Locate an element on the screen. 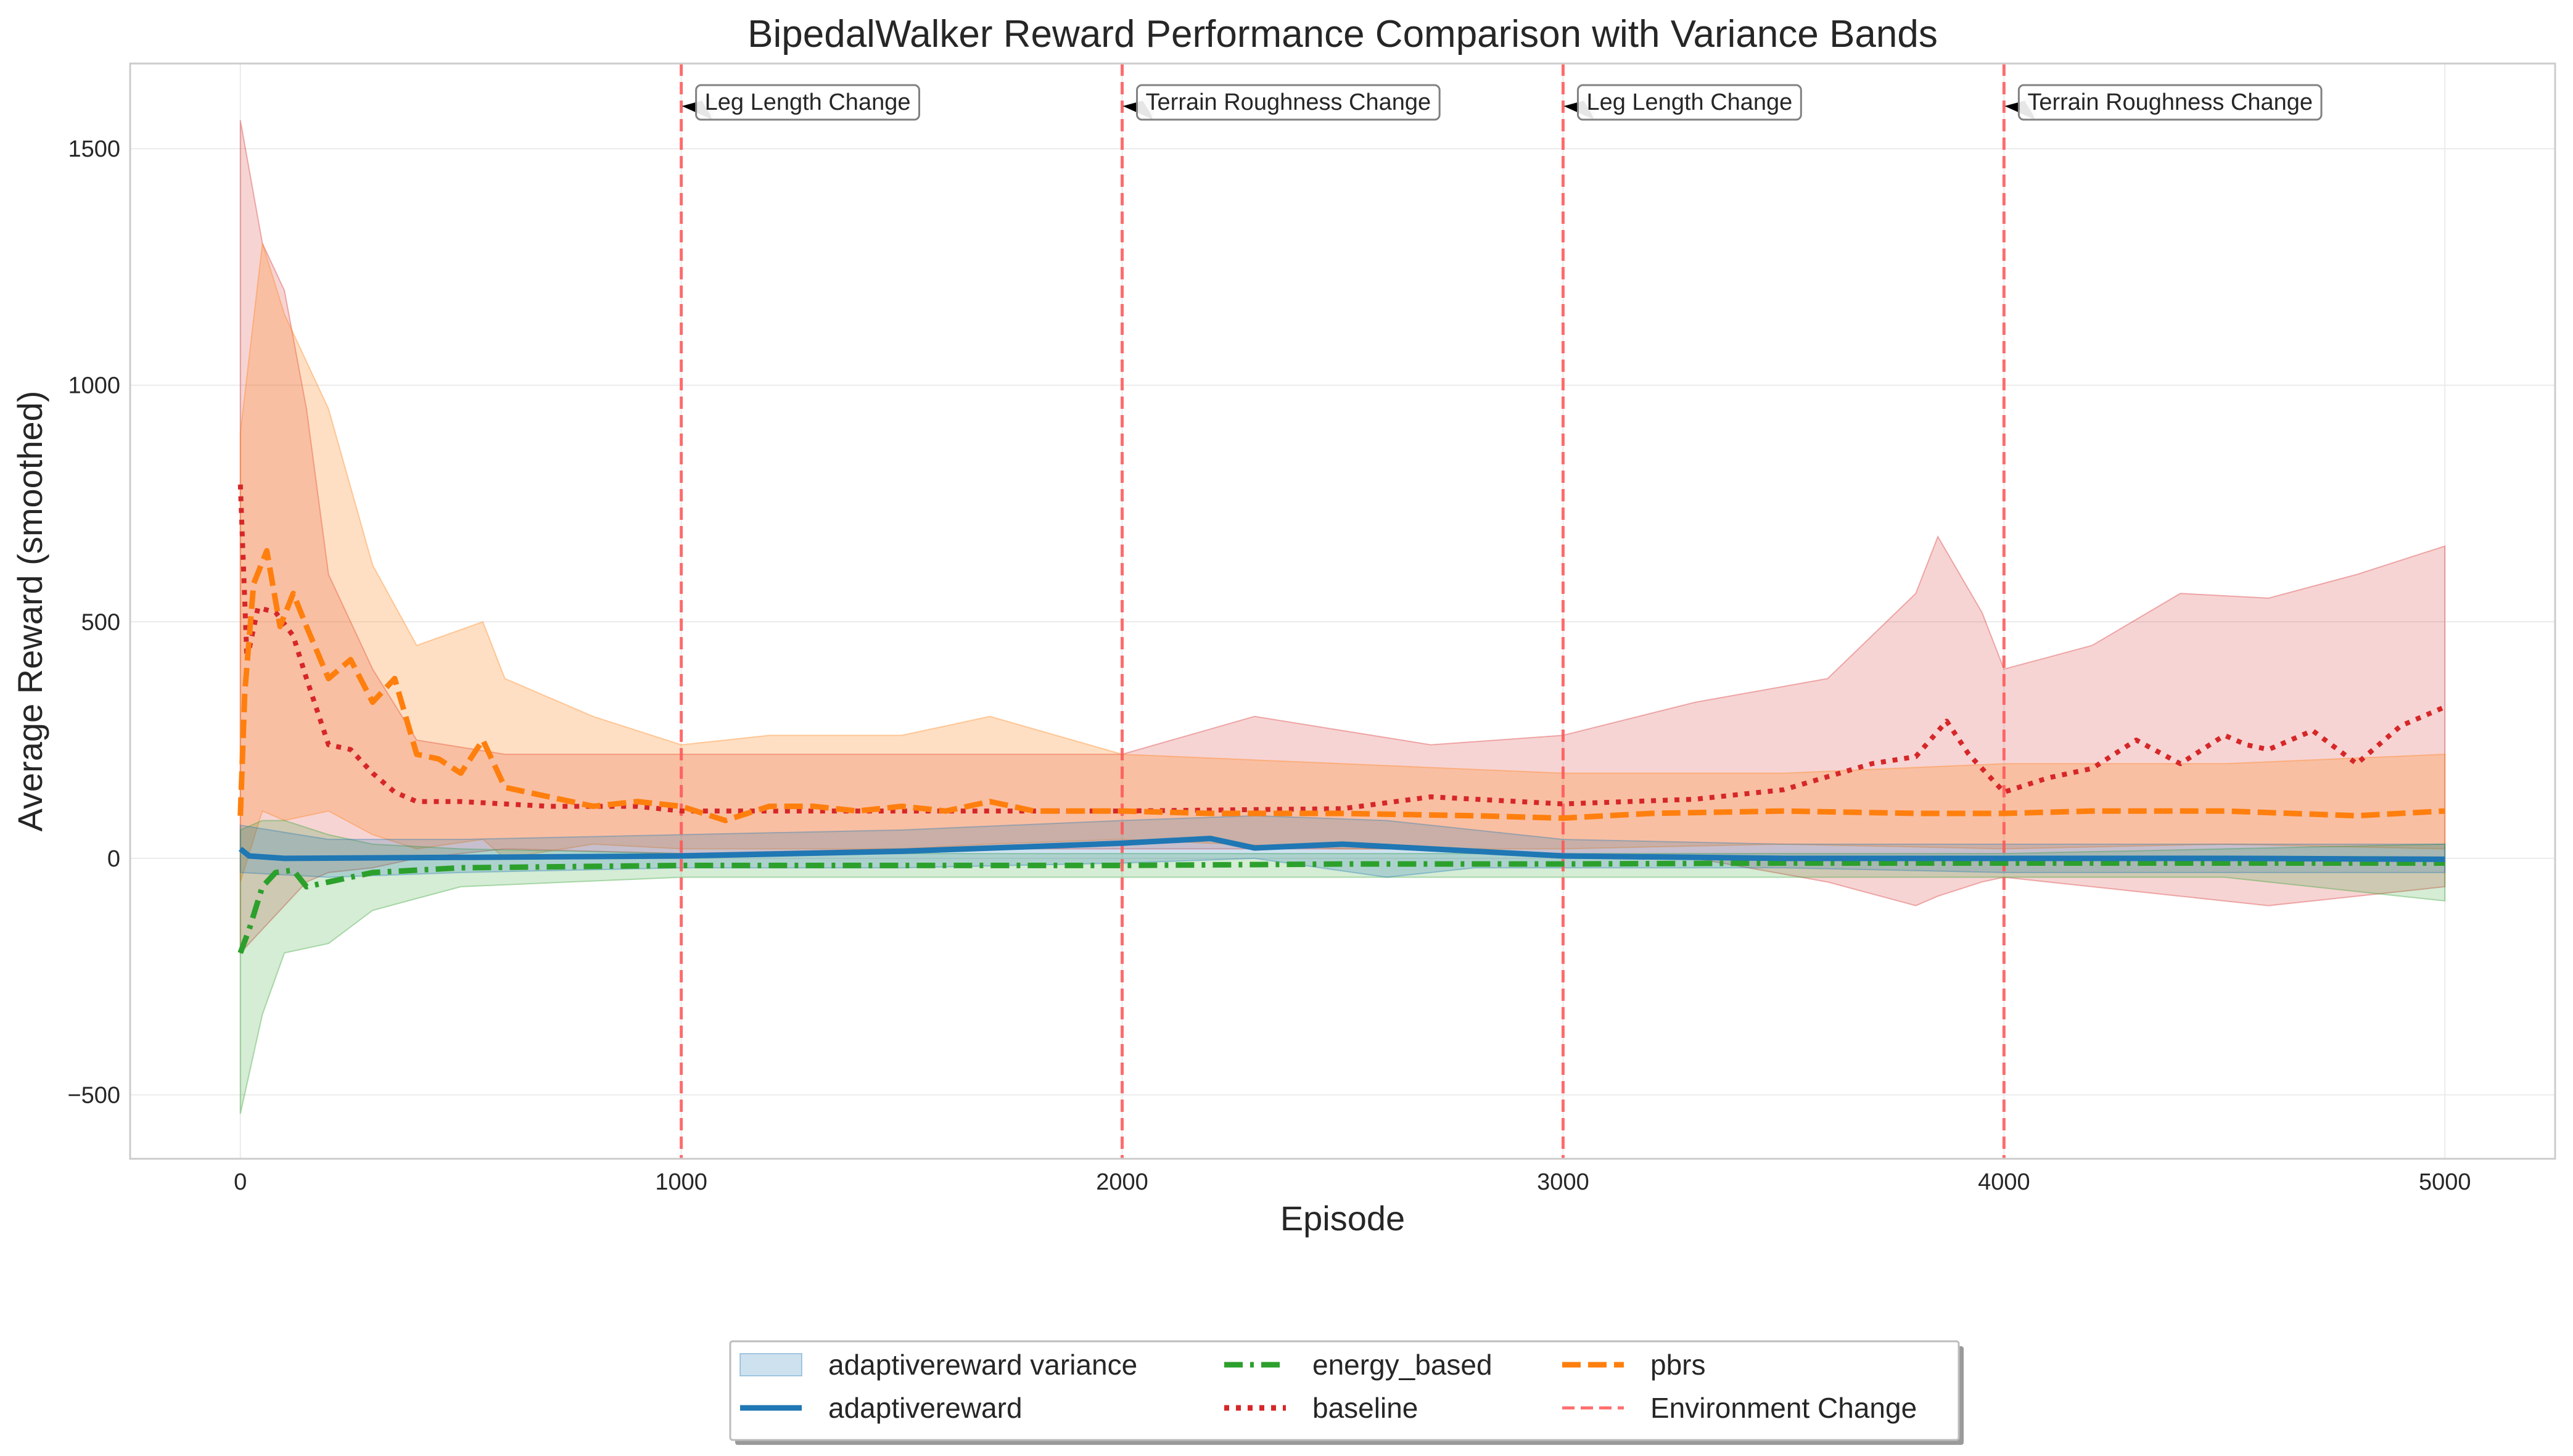 The width and height of the screenshot is (2573, 1456). x-tick-label: 4000 is located at coordinates (2004, 1182).